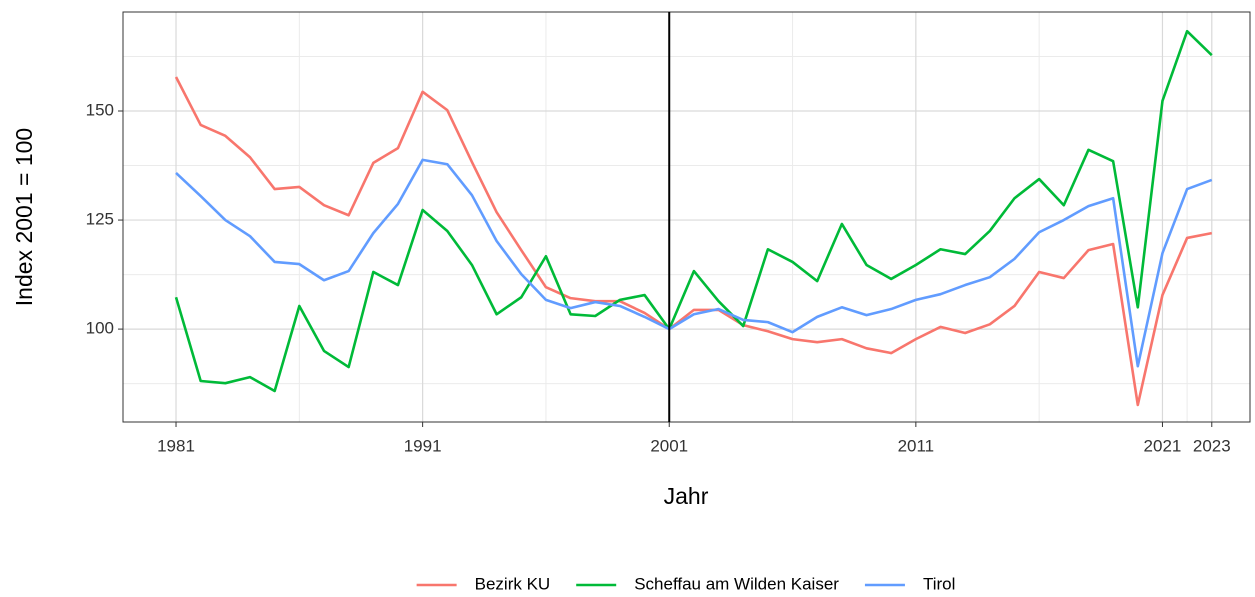 The width and height of the screenshot is (1255, 597). What do you see at coordinates (939, 583) in the screenshot?
I see `legend-label: Tirol` at bounding box center [939, 583].